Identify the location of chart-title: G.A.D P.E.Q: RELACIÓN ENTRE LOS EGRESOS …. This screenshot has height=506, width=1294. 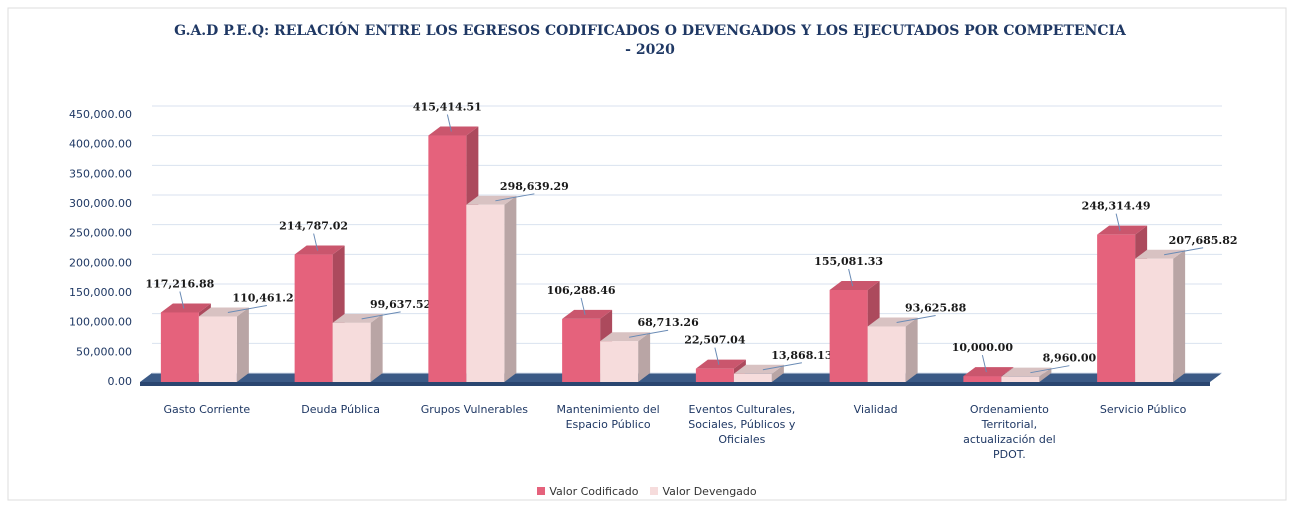
(650, 40).